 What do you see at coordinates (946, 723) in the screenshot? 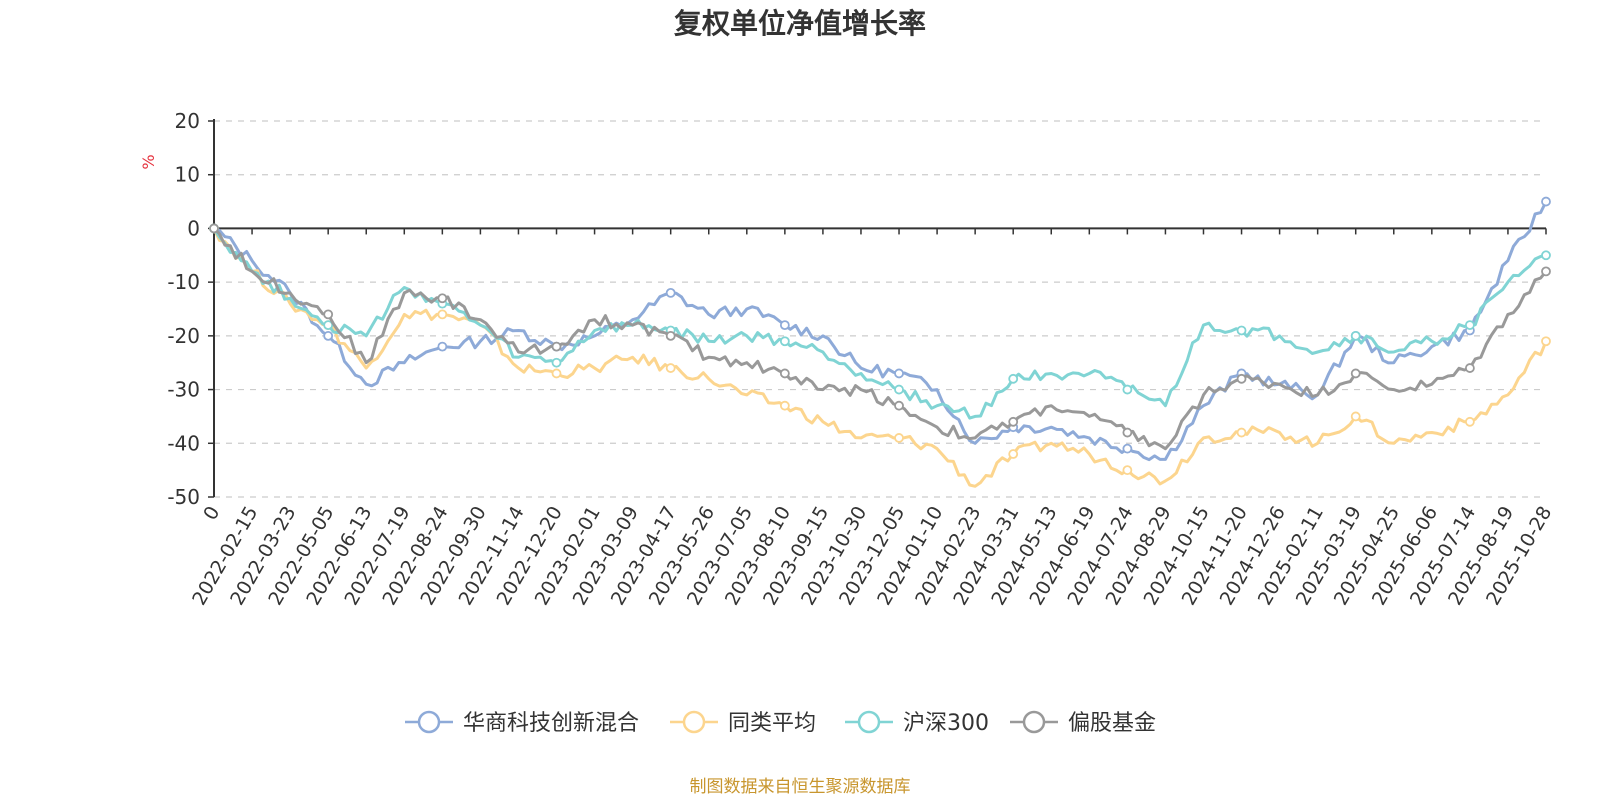
I see `legend-label: 沪深300` at bounding box center [946, 723].